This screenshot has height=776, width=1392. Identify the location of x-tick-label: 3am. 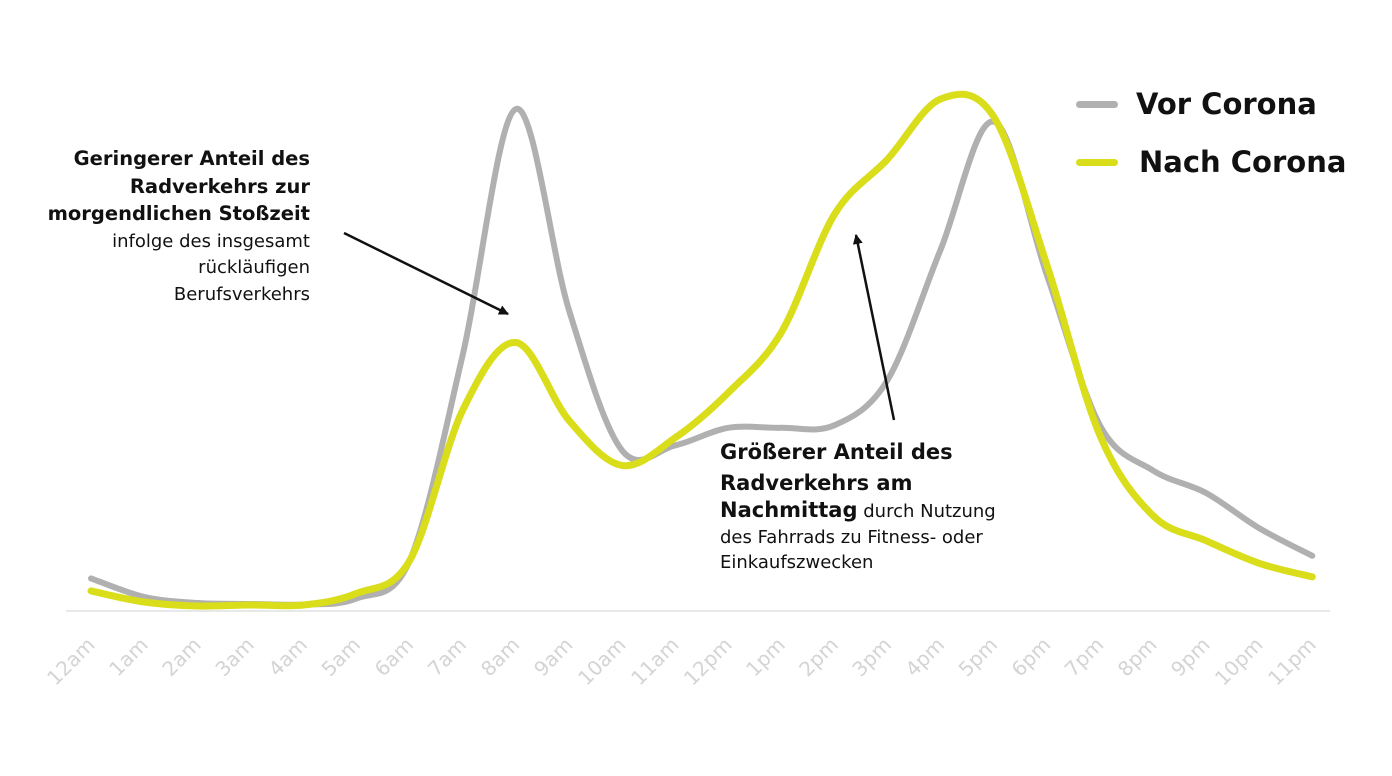
(234, 657).